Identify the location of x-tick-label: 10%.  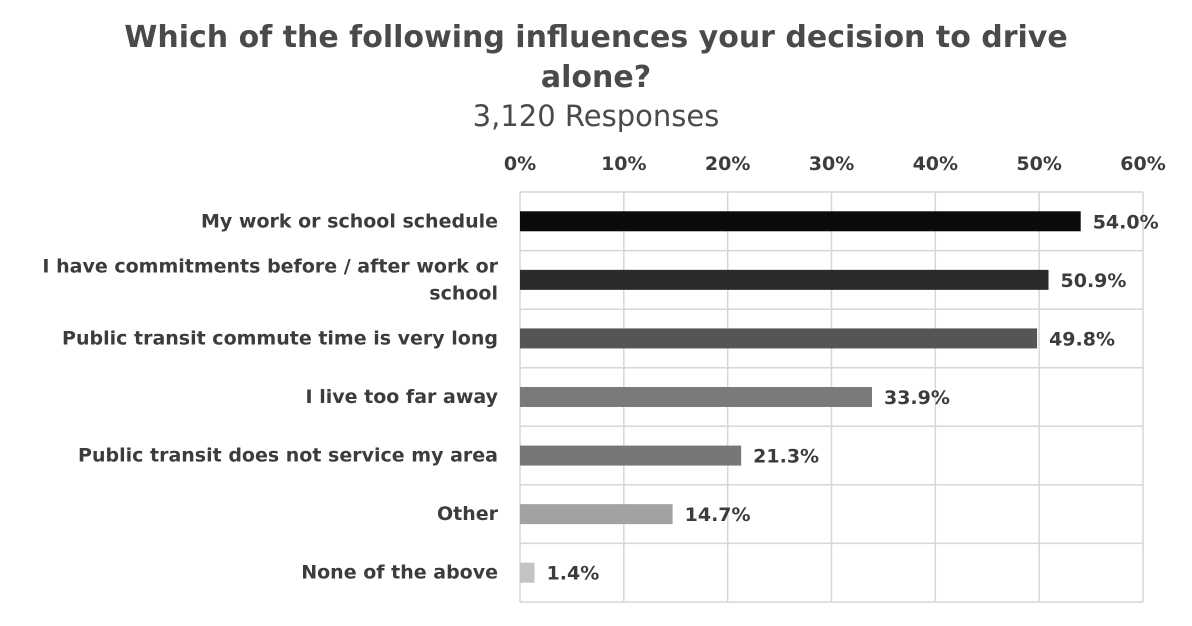
(623, 164).